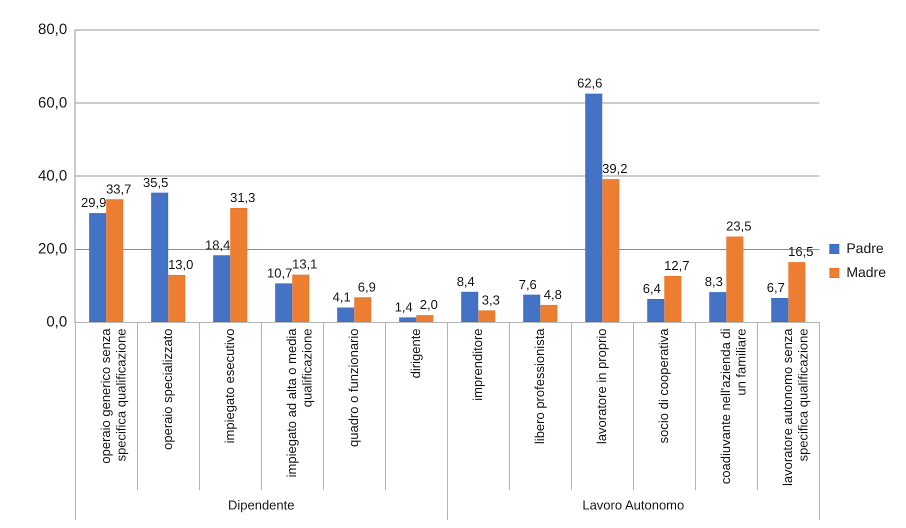 Image resolution: width=906 pixels, height=528 pixels. What do you see at coordinates (57, 322) in the screenshot?
I see `y-tick-label: 0,0` at bounding box center [57, 322].